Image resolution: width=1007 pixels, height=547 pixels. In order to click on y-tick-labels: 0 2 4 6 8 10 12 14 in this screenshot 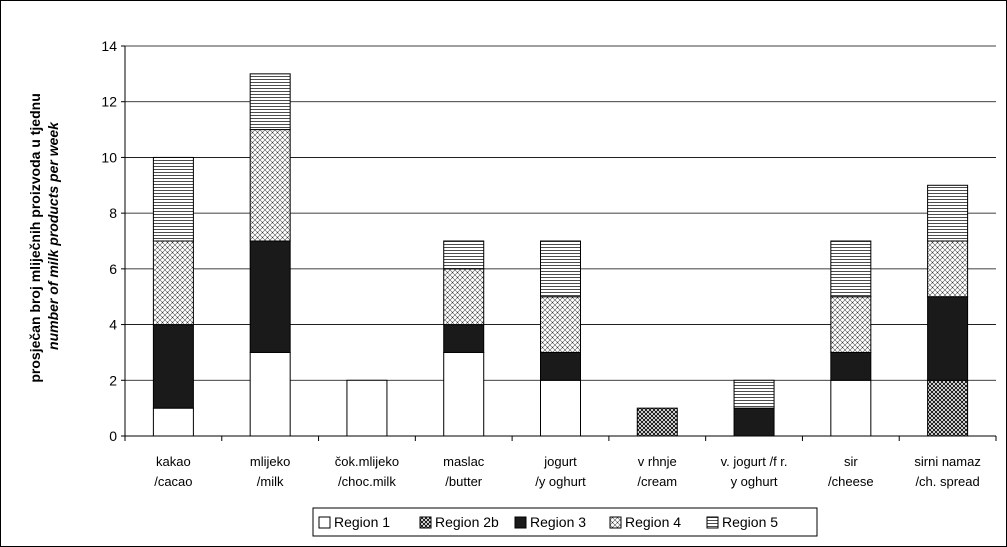, I will do `click(113, 241)`.